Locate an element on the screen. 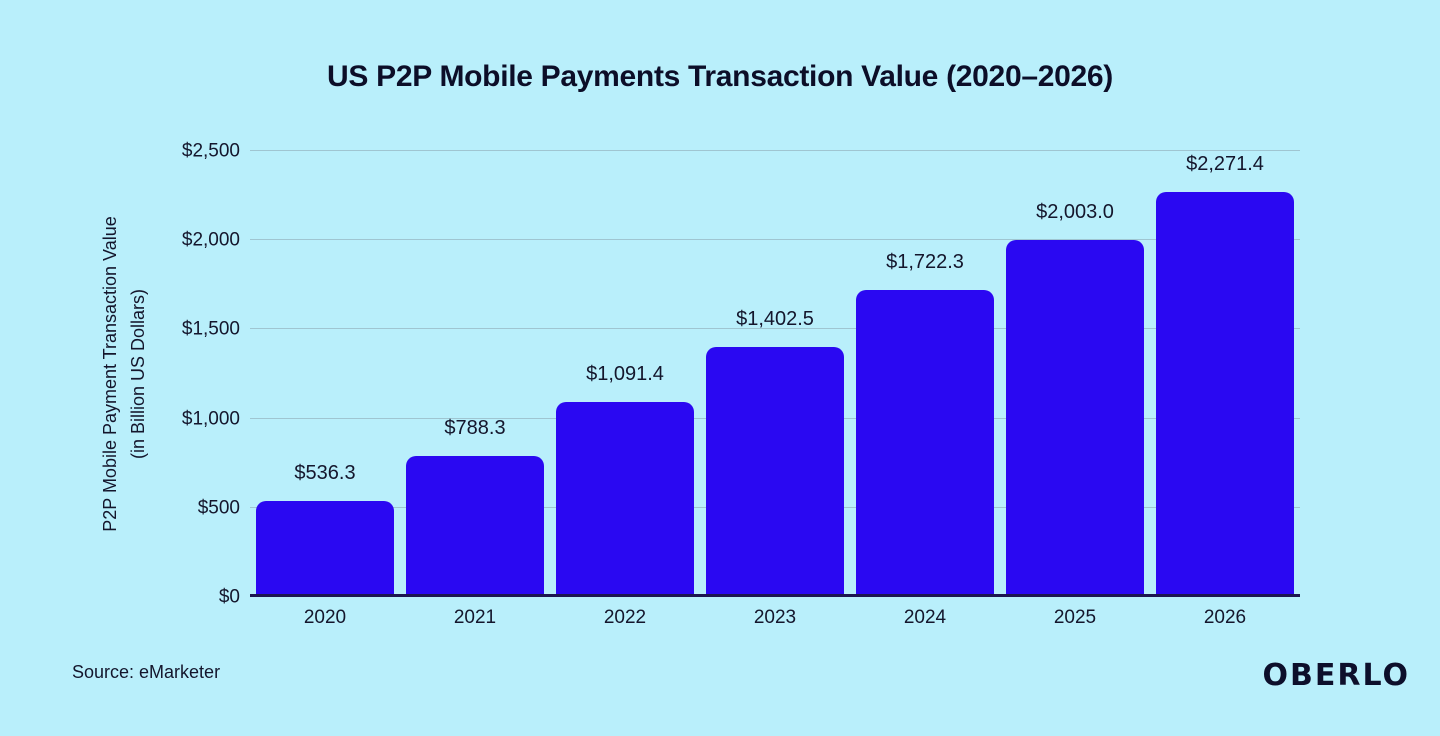 This screenshot has height=736, width=1440. bar-slot: $788.3 is located at coordinates (475, 374).